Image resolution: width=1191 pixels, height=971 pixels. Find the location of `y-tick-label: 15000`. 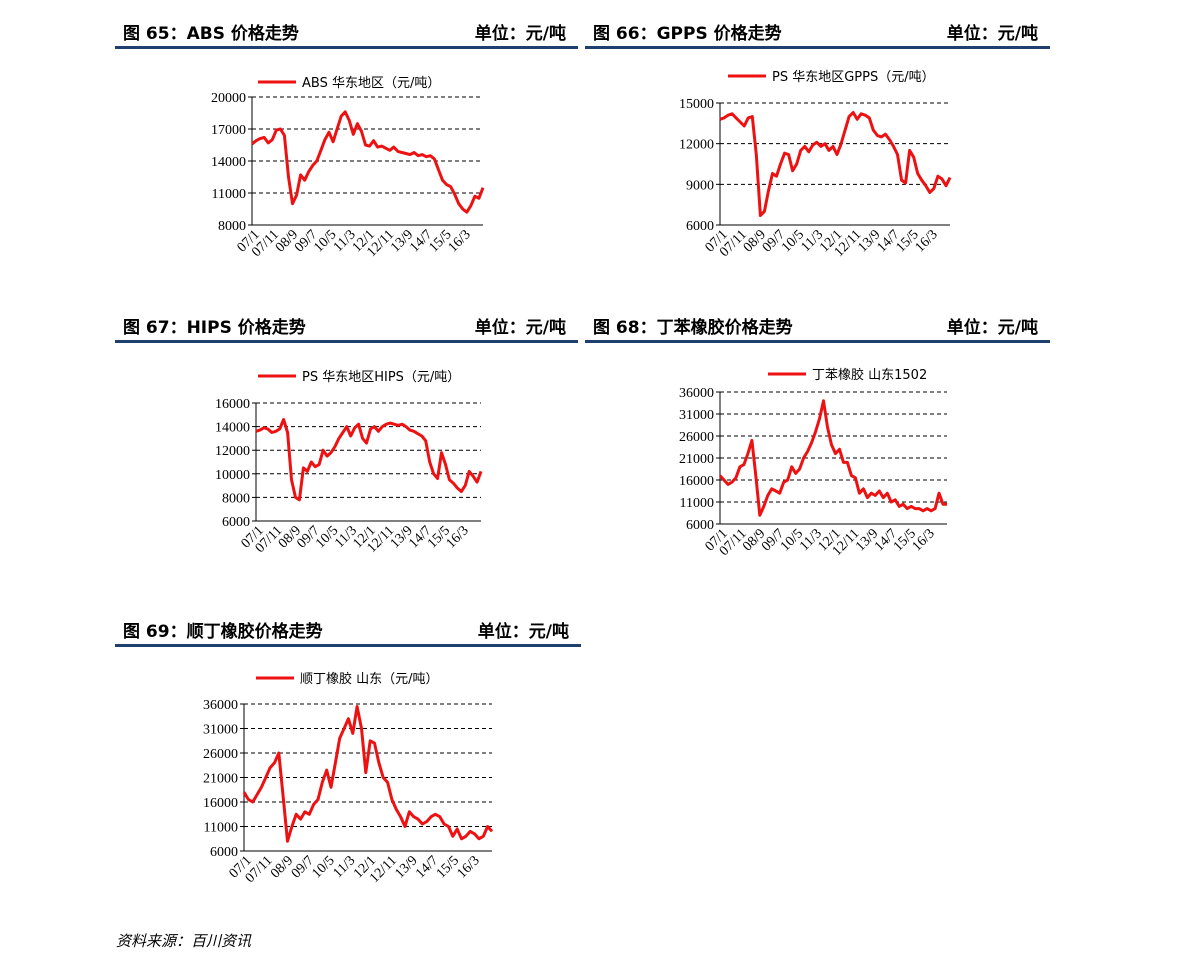

y-tick-label: 15000 is located at coordinates (696, 104).